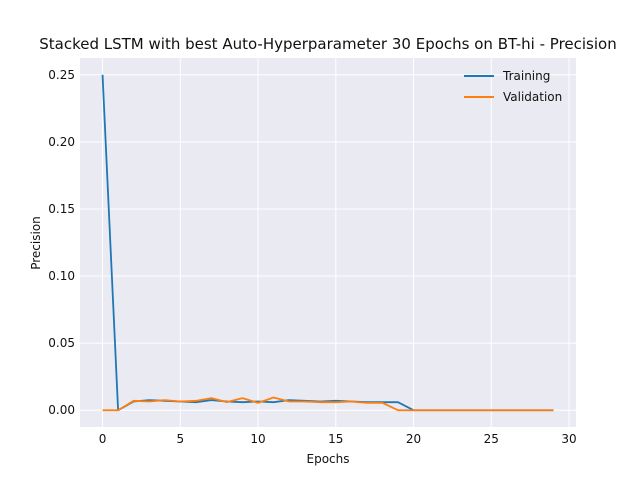  Describe the element at coordinates (532, 97) in the screenshot. I see `legend-label-validation: Validation` at that location.